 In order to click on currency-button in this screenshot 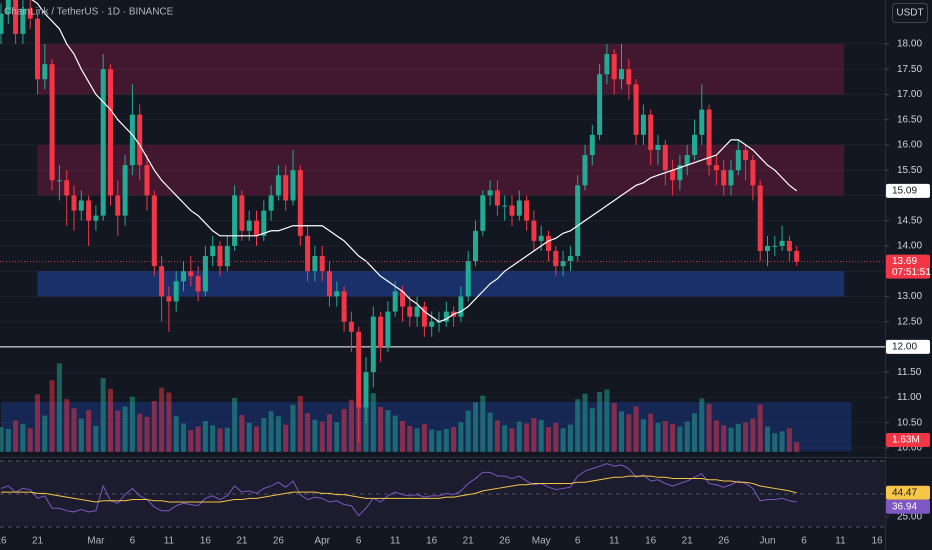, I will do `click(910, 13)`.